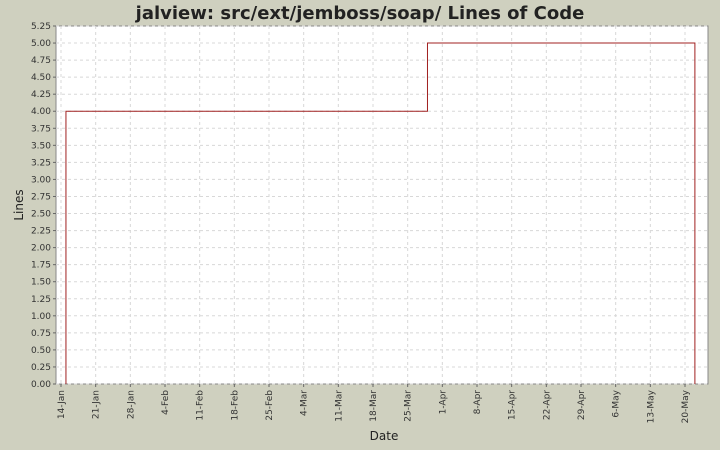 The width and height of the screenshot is (720, 450). What do you see at coordinates (19, 204) in the screenshot?
I see `y-axis-label: Lines` at bounding box center [19, 204].